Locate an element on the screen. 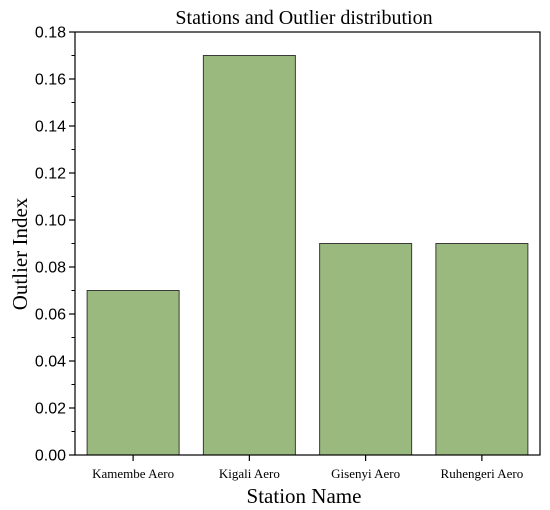 The image size is (550, 510). y-tick-label: 0.18 is located at coordinates (50, 33).